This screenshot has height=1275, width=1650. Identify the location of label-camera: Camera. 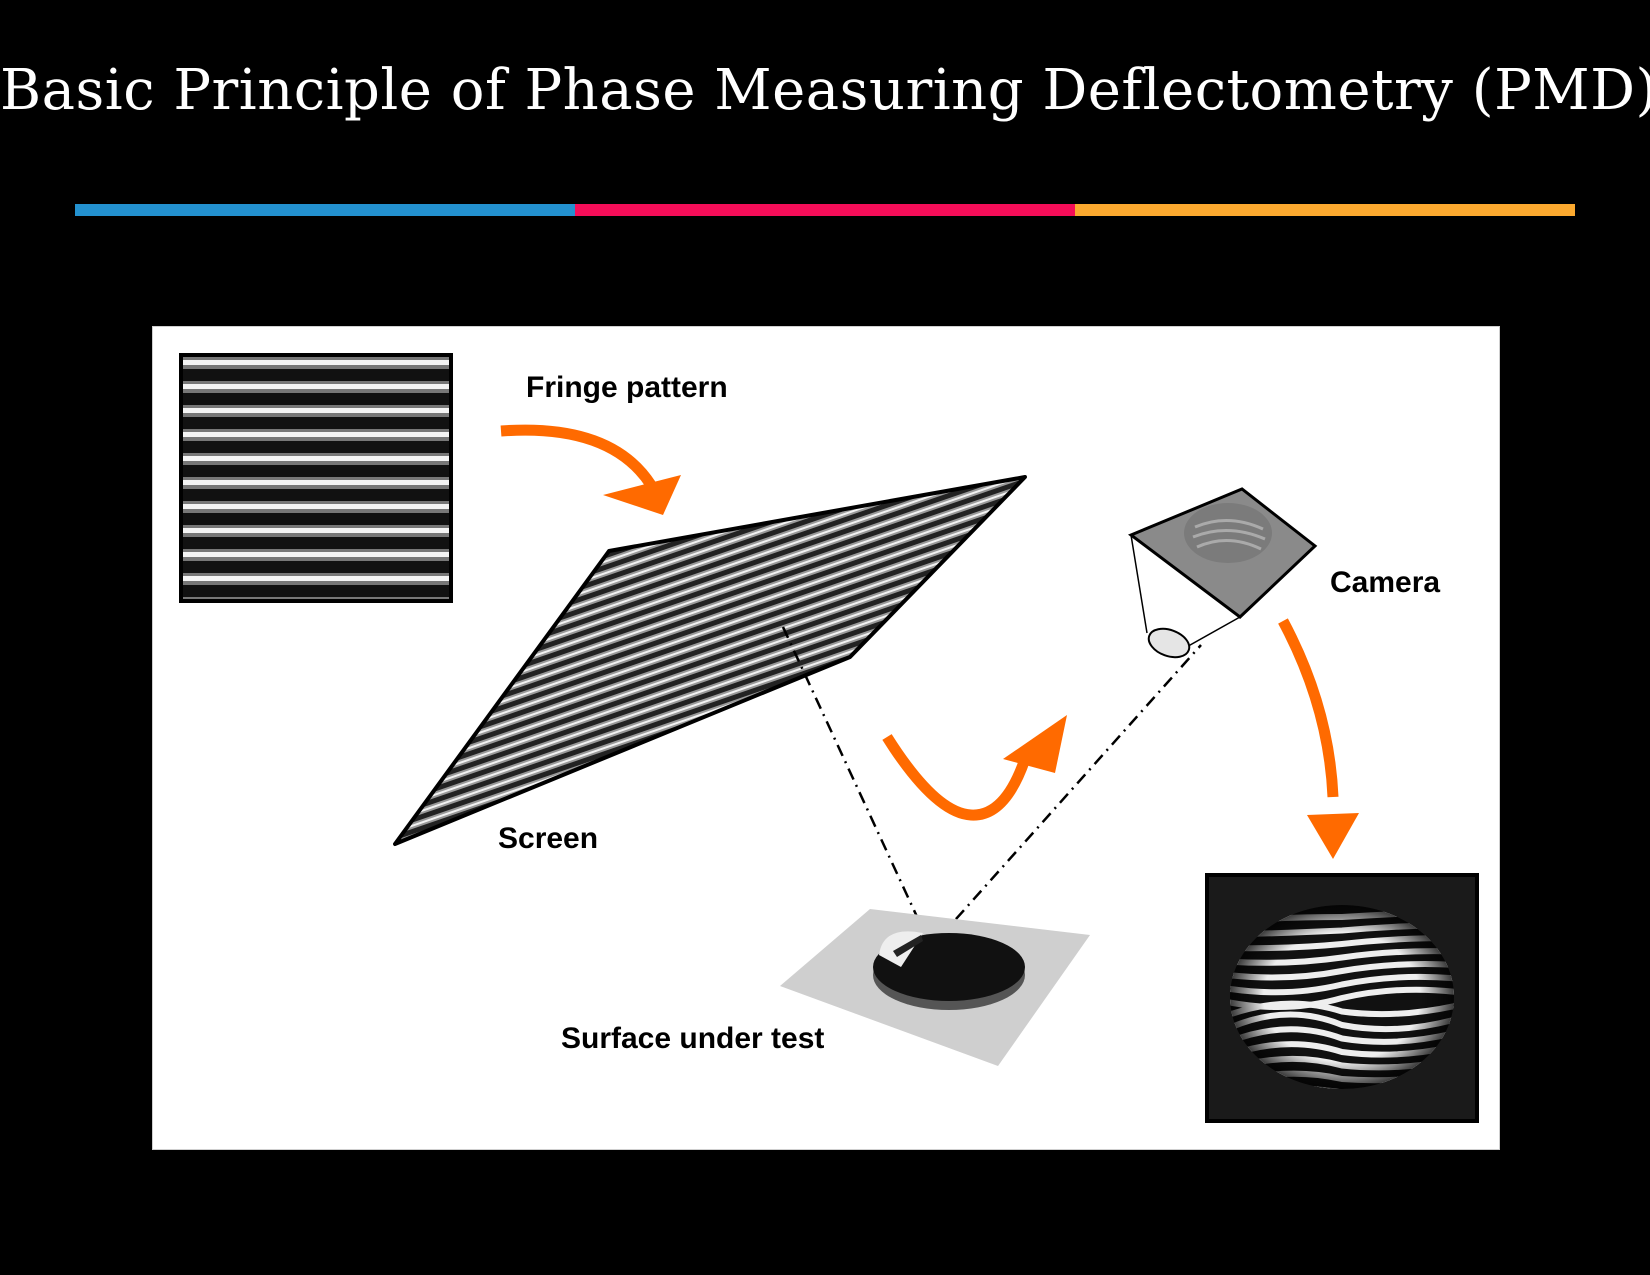
(1385, 582).